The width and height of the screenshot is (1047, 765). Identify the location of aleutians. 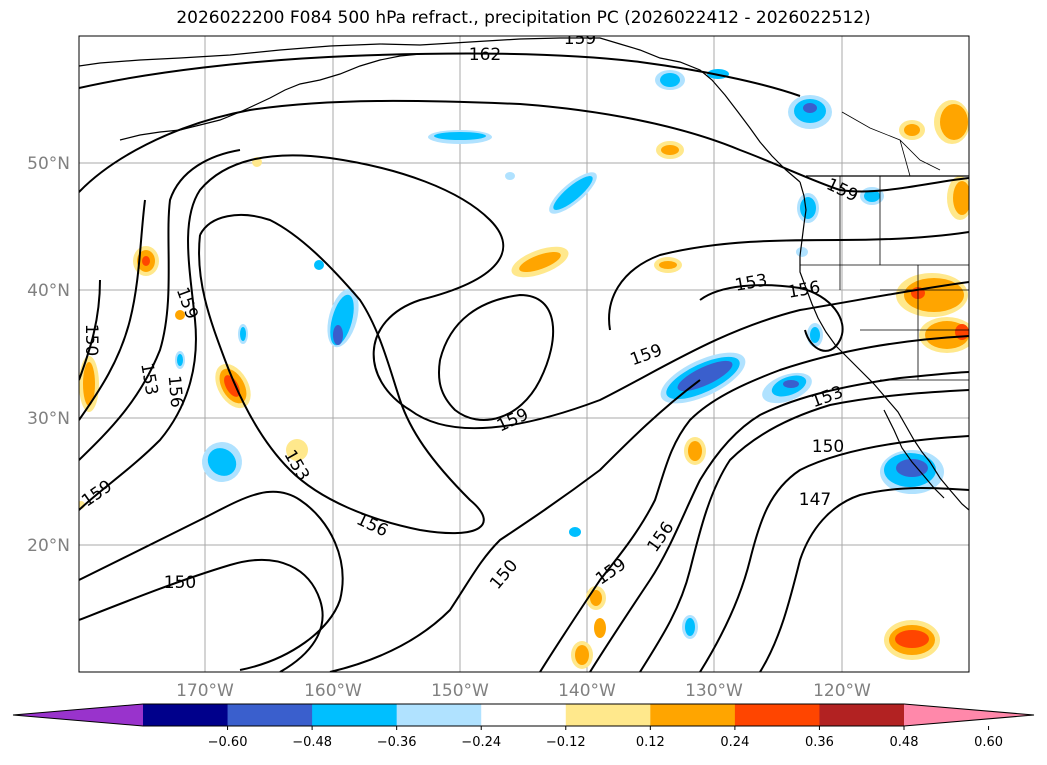
(270, 97).